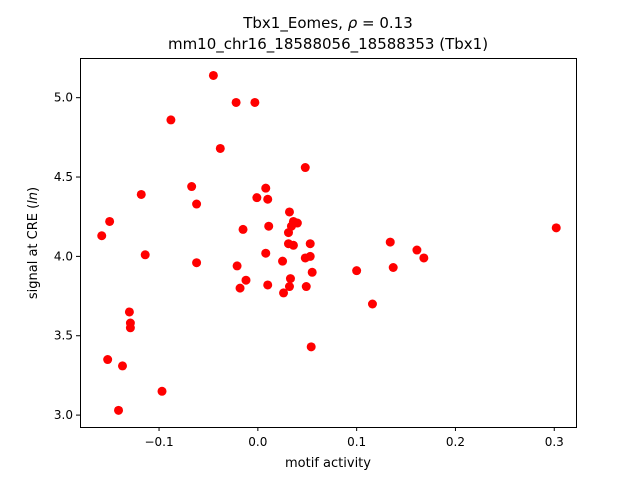 The image size is (640, 480). What do you see at coordinates (328, 44) in the screenshot?
I see `chart-title-line2: mm10_chr16_18588056_18588353 (Tbx1)` at bounding box center [328, 44].